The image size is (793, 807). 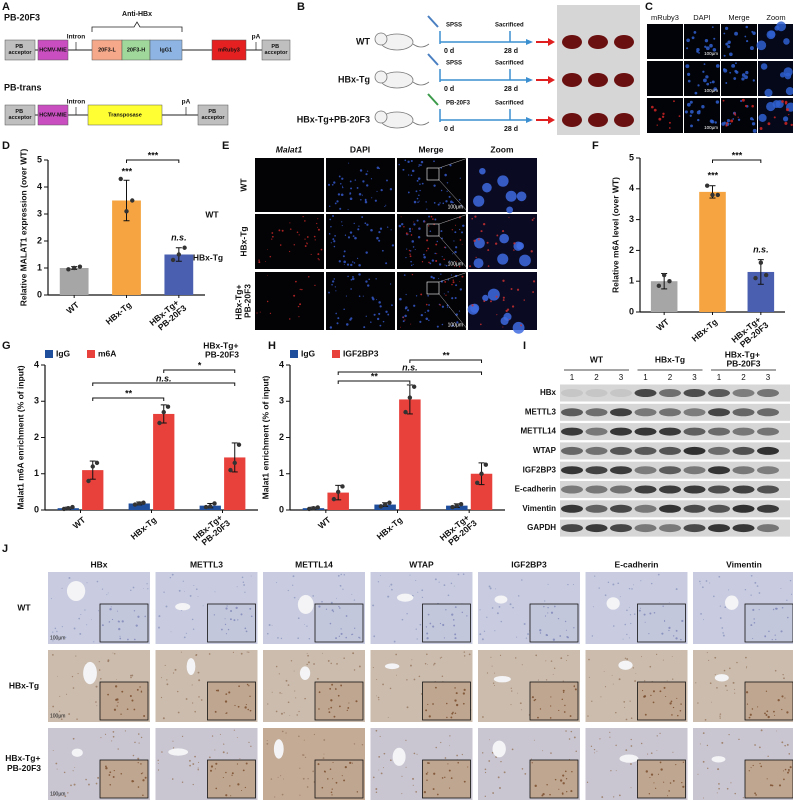 I want to click on legend-swatch, so click(x=336, y=354).